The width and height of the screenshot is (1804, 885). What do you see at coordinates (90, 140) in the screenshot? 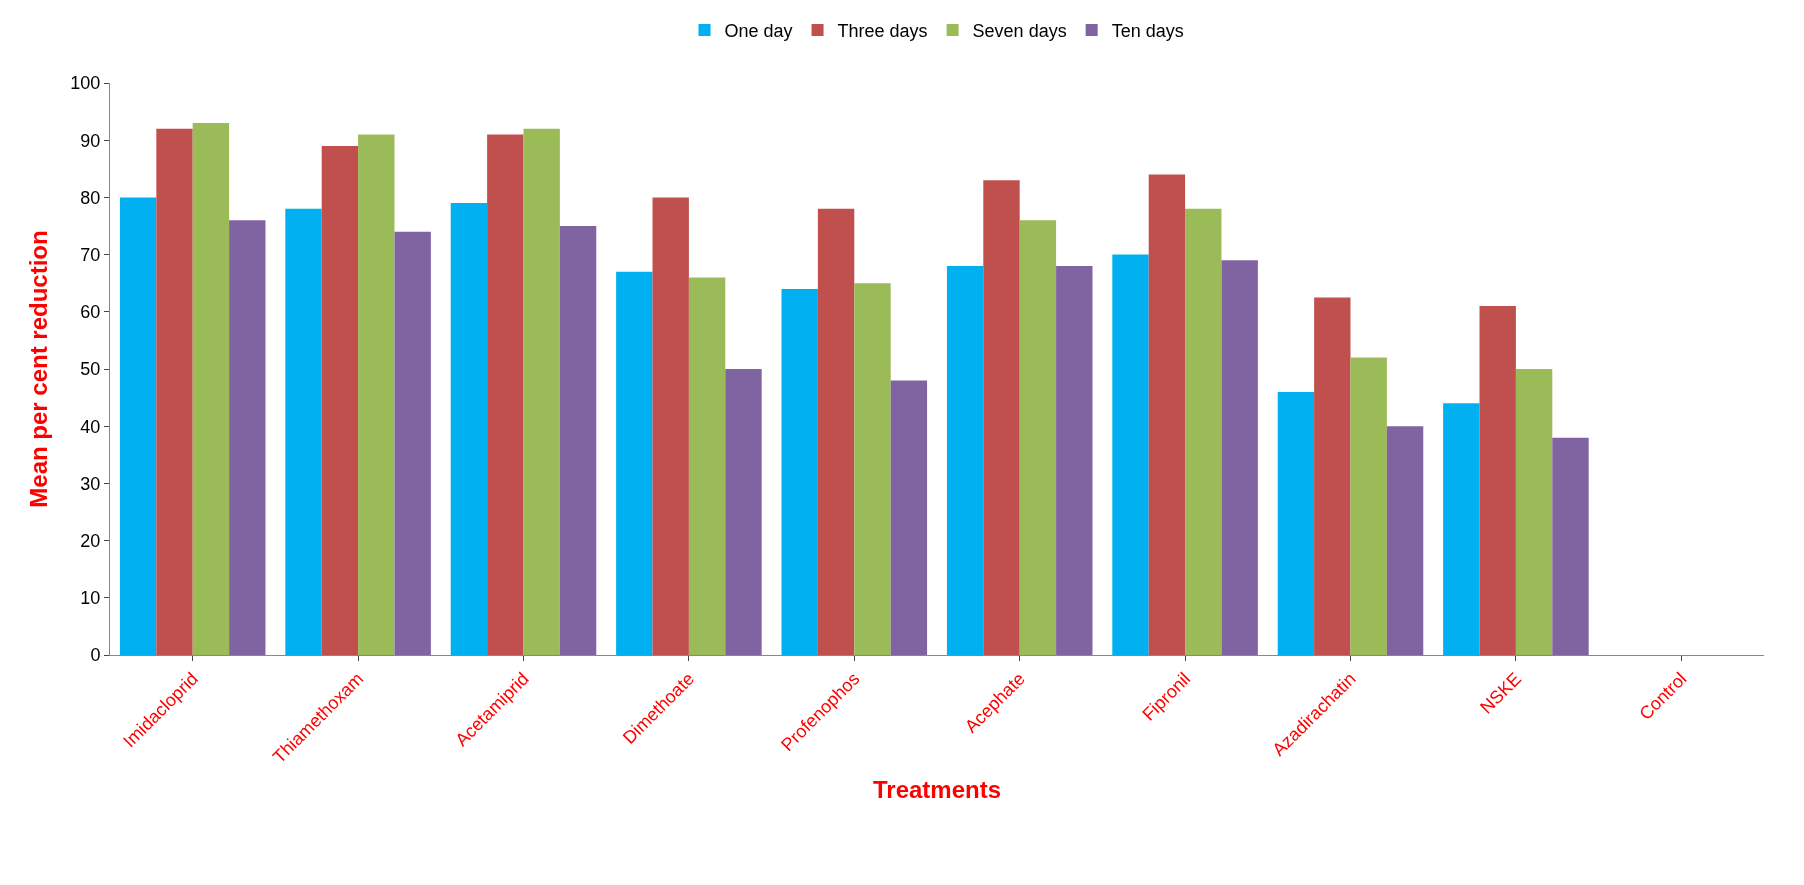
I see `y-tick-label: 90` at bounding box center [90, 140].